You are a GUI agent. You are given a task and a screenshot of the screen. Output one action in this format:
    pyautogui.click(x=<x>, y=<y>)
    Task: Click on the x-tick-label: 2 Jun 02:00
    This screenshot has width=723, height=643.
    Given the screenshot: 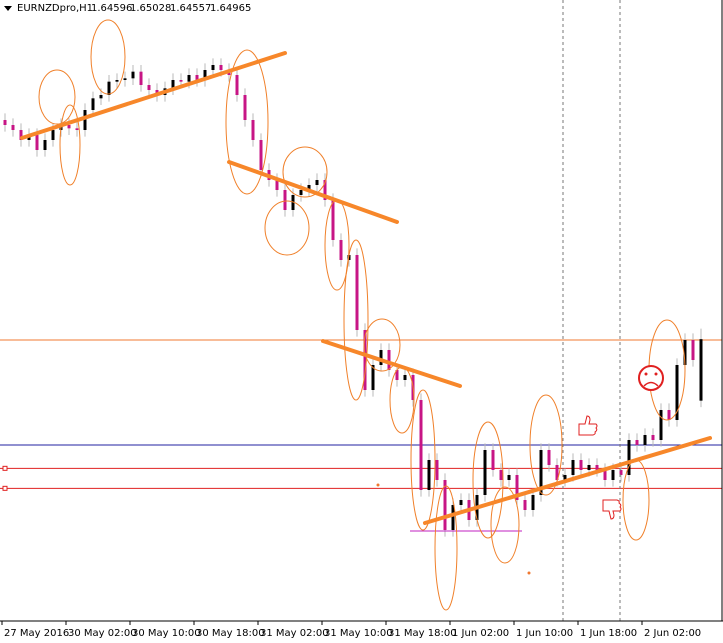 What is the action you would take?
    pyautogui.click(x=672, y=633)
    